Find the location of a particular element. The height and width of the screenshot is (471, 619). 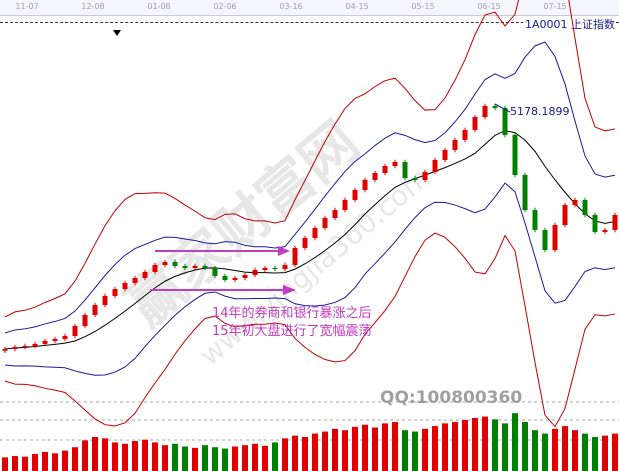

index-title: 1A0001 上证指数 is located at coordinates (568, 24).